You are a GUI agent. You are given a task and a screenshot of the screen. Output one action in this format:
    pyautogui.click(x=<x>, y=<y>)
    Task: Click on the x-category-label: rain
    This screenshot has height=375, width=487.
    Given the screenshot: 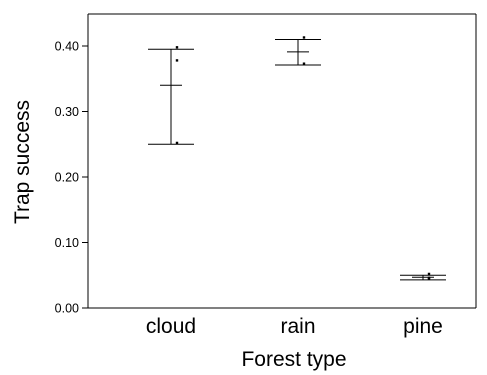 What is the action you would take?
    pyautogui.click(x=297, y=326)
    